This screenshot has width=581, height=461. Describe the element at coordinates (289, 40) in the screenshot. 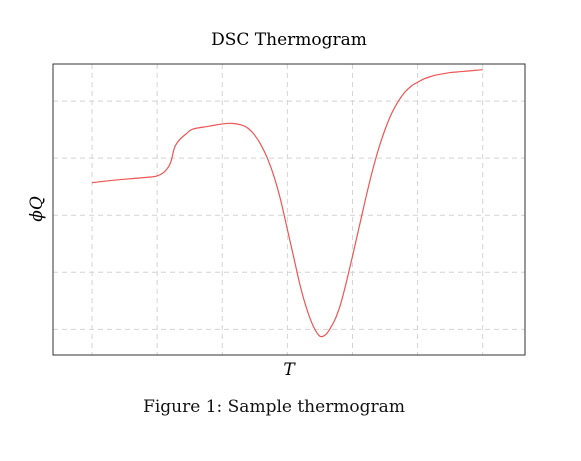

I see `chart-title: DSC Thermogram` at that location.